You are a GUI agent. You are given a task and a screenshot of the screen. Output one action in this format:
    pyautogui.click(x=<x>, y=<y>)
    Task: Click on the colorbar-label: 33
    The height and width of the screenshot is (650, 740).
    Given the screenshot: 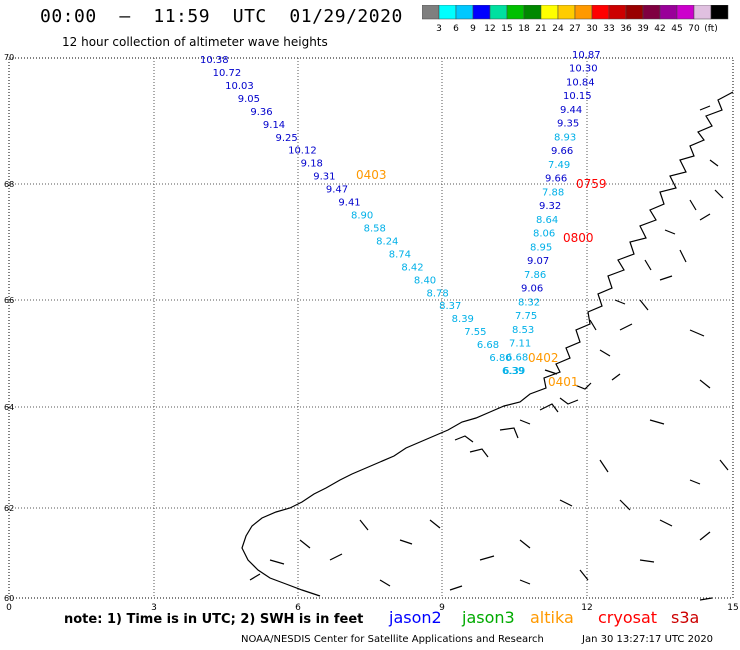 What is the action you would take?
    pyautogui.click(x=608, y=29)
    